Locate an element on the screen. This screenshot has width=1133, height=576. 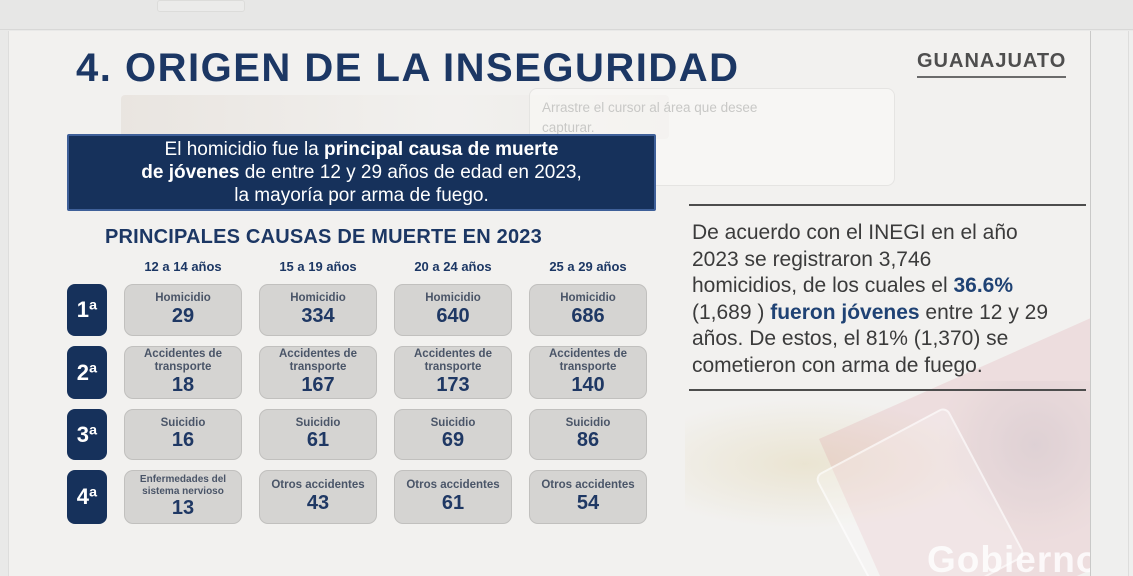
rank-badge: 2ª is located at coordinates (87, 372).